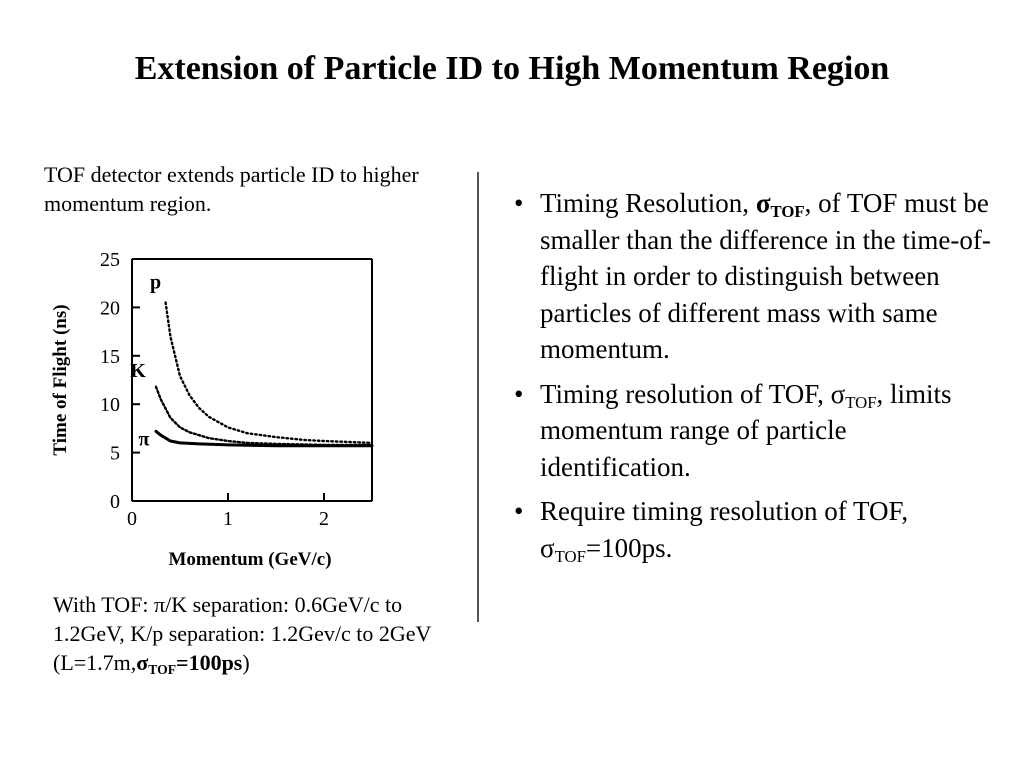  What do you see at coordinates (648, 203) in the screenshot?
I see `bullet-text-pre: Timing Resolution,` at bounding box center [648, 203].